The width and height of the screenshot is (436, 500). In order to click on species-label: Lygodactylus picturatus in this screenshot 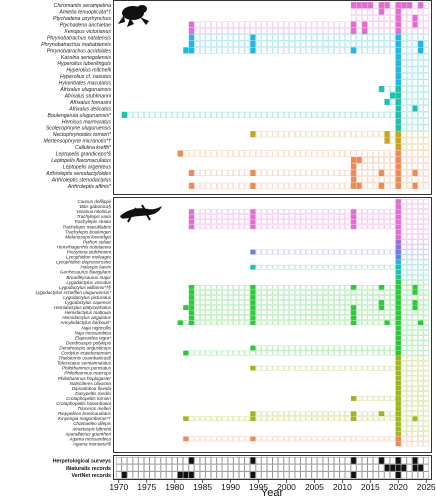, I will do `click(87, 297)`.